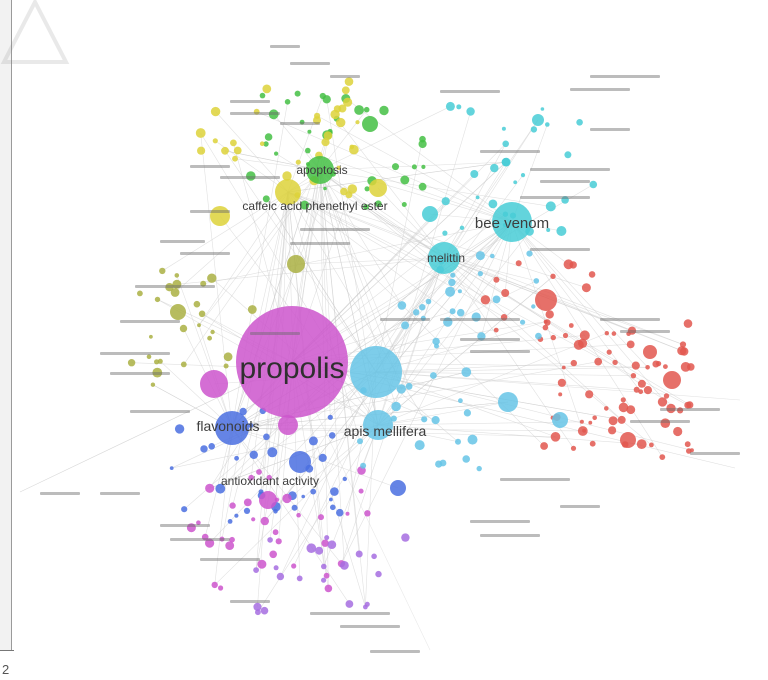 The height and width of the screenshot is (680, 768). Describe the element at coordinates (444, 258) in the screenshot. I see `node-melittin` at that location.